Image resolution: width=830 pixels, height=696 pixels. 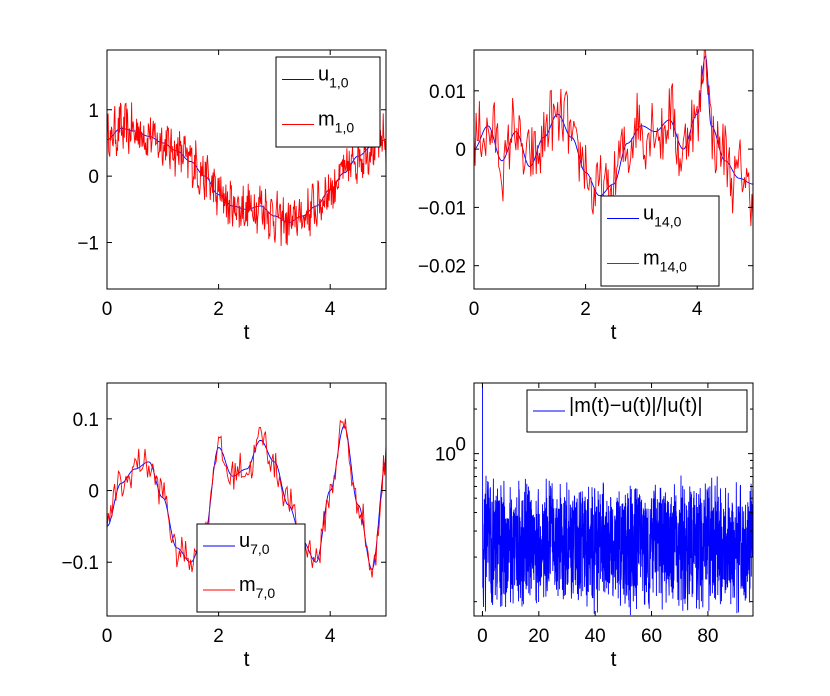 I want to click on y-tick-label: −0.1, so click(x=80, y=563).